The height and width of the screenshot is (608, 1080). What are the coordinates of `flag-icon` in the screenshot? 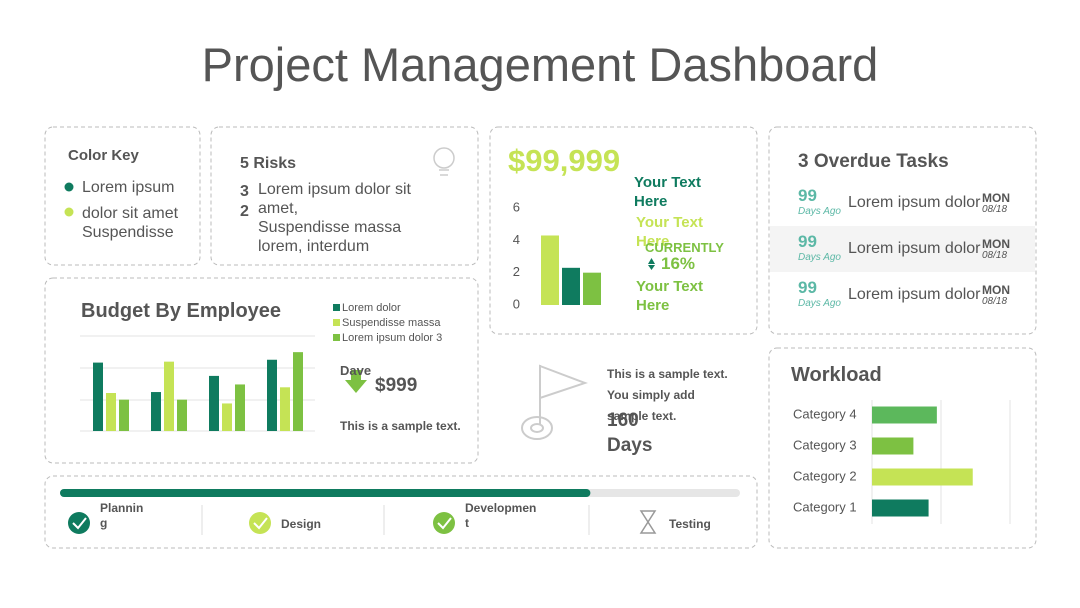 It's located at (554, 402).